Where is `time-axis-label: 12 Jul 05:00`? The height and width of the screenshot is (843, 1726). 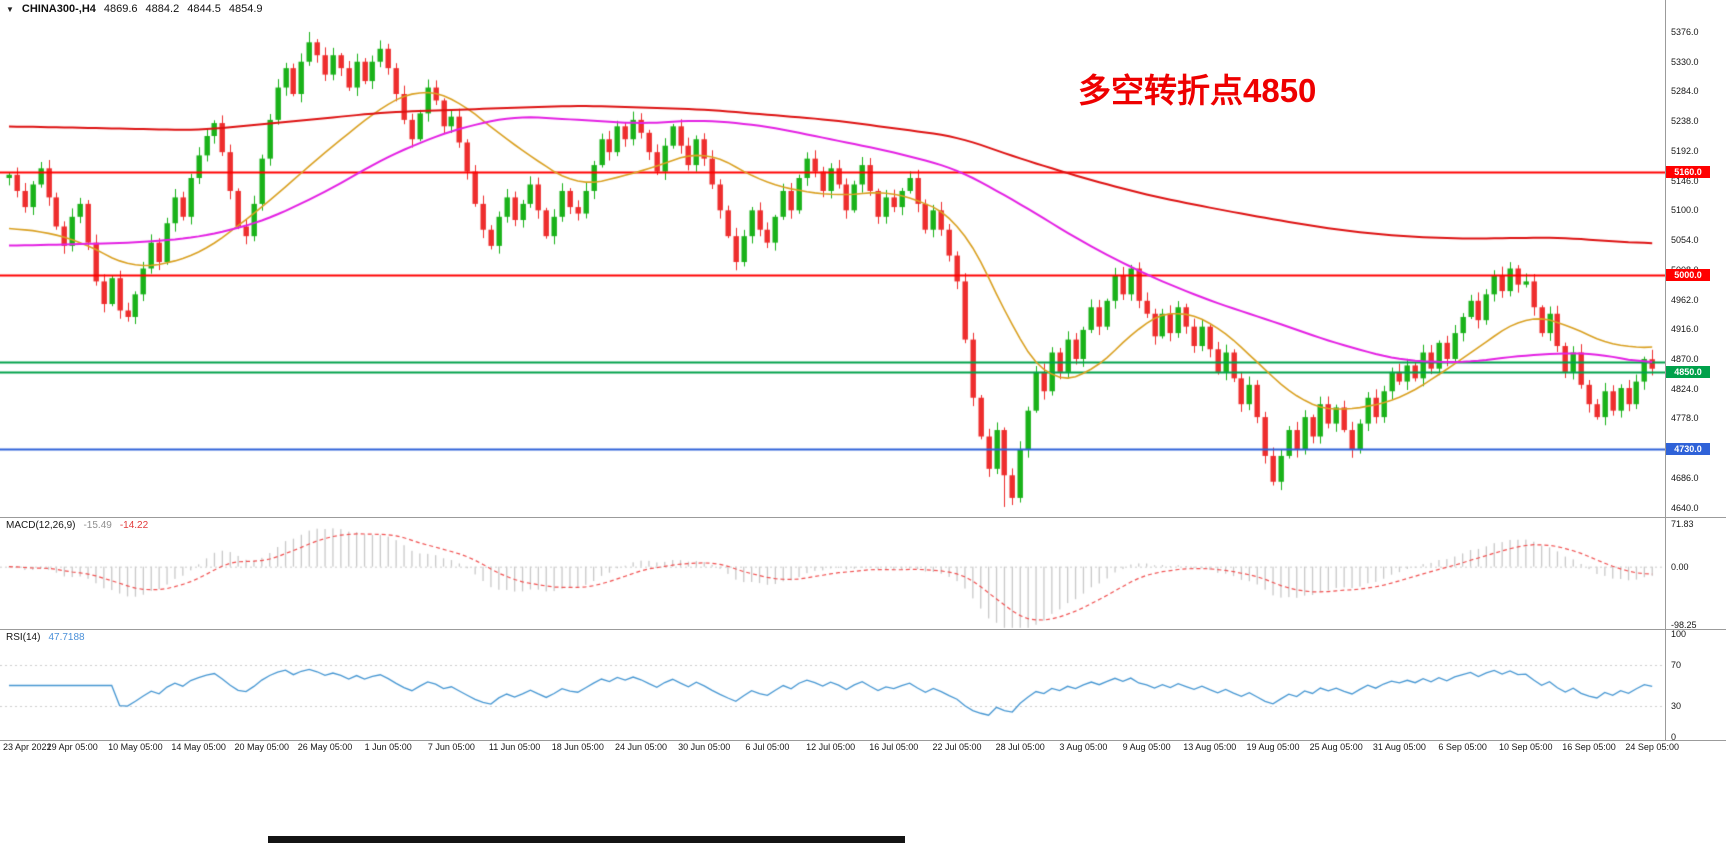
time-axis-label: 12 Jul 05:00 is located at coordinates (831, 747).